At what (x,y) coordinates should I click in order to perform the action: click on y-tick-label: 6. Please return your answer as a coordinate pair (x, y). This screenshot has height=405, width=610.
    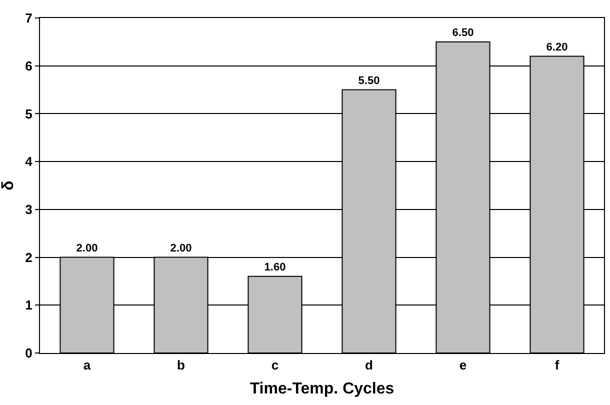
    Looking at the image, I should click on (28, 66).